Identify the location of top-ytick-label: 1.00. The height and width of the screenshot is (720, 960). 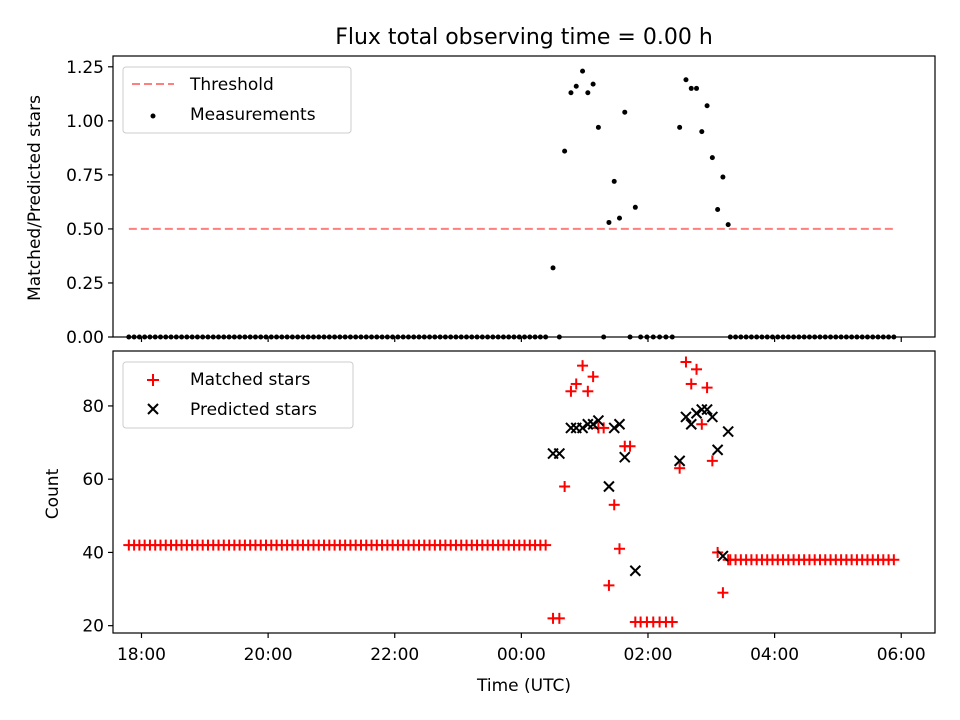
(85, 122).